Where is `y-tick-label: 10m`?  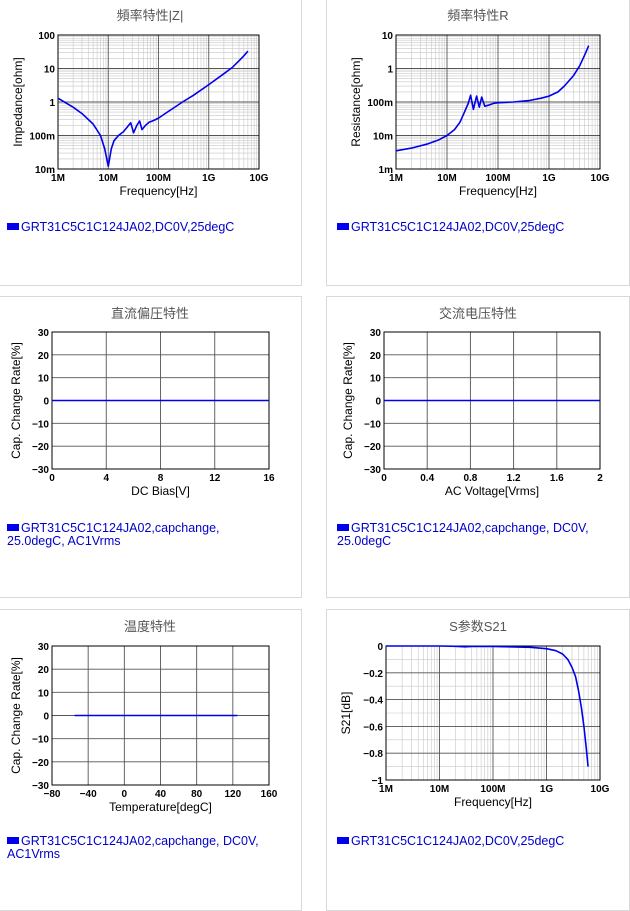 y-tick-label: 10m is located at coordinates (383, 137).